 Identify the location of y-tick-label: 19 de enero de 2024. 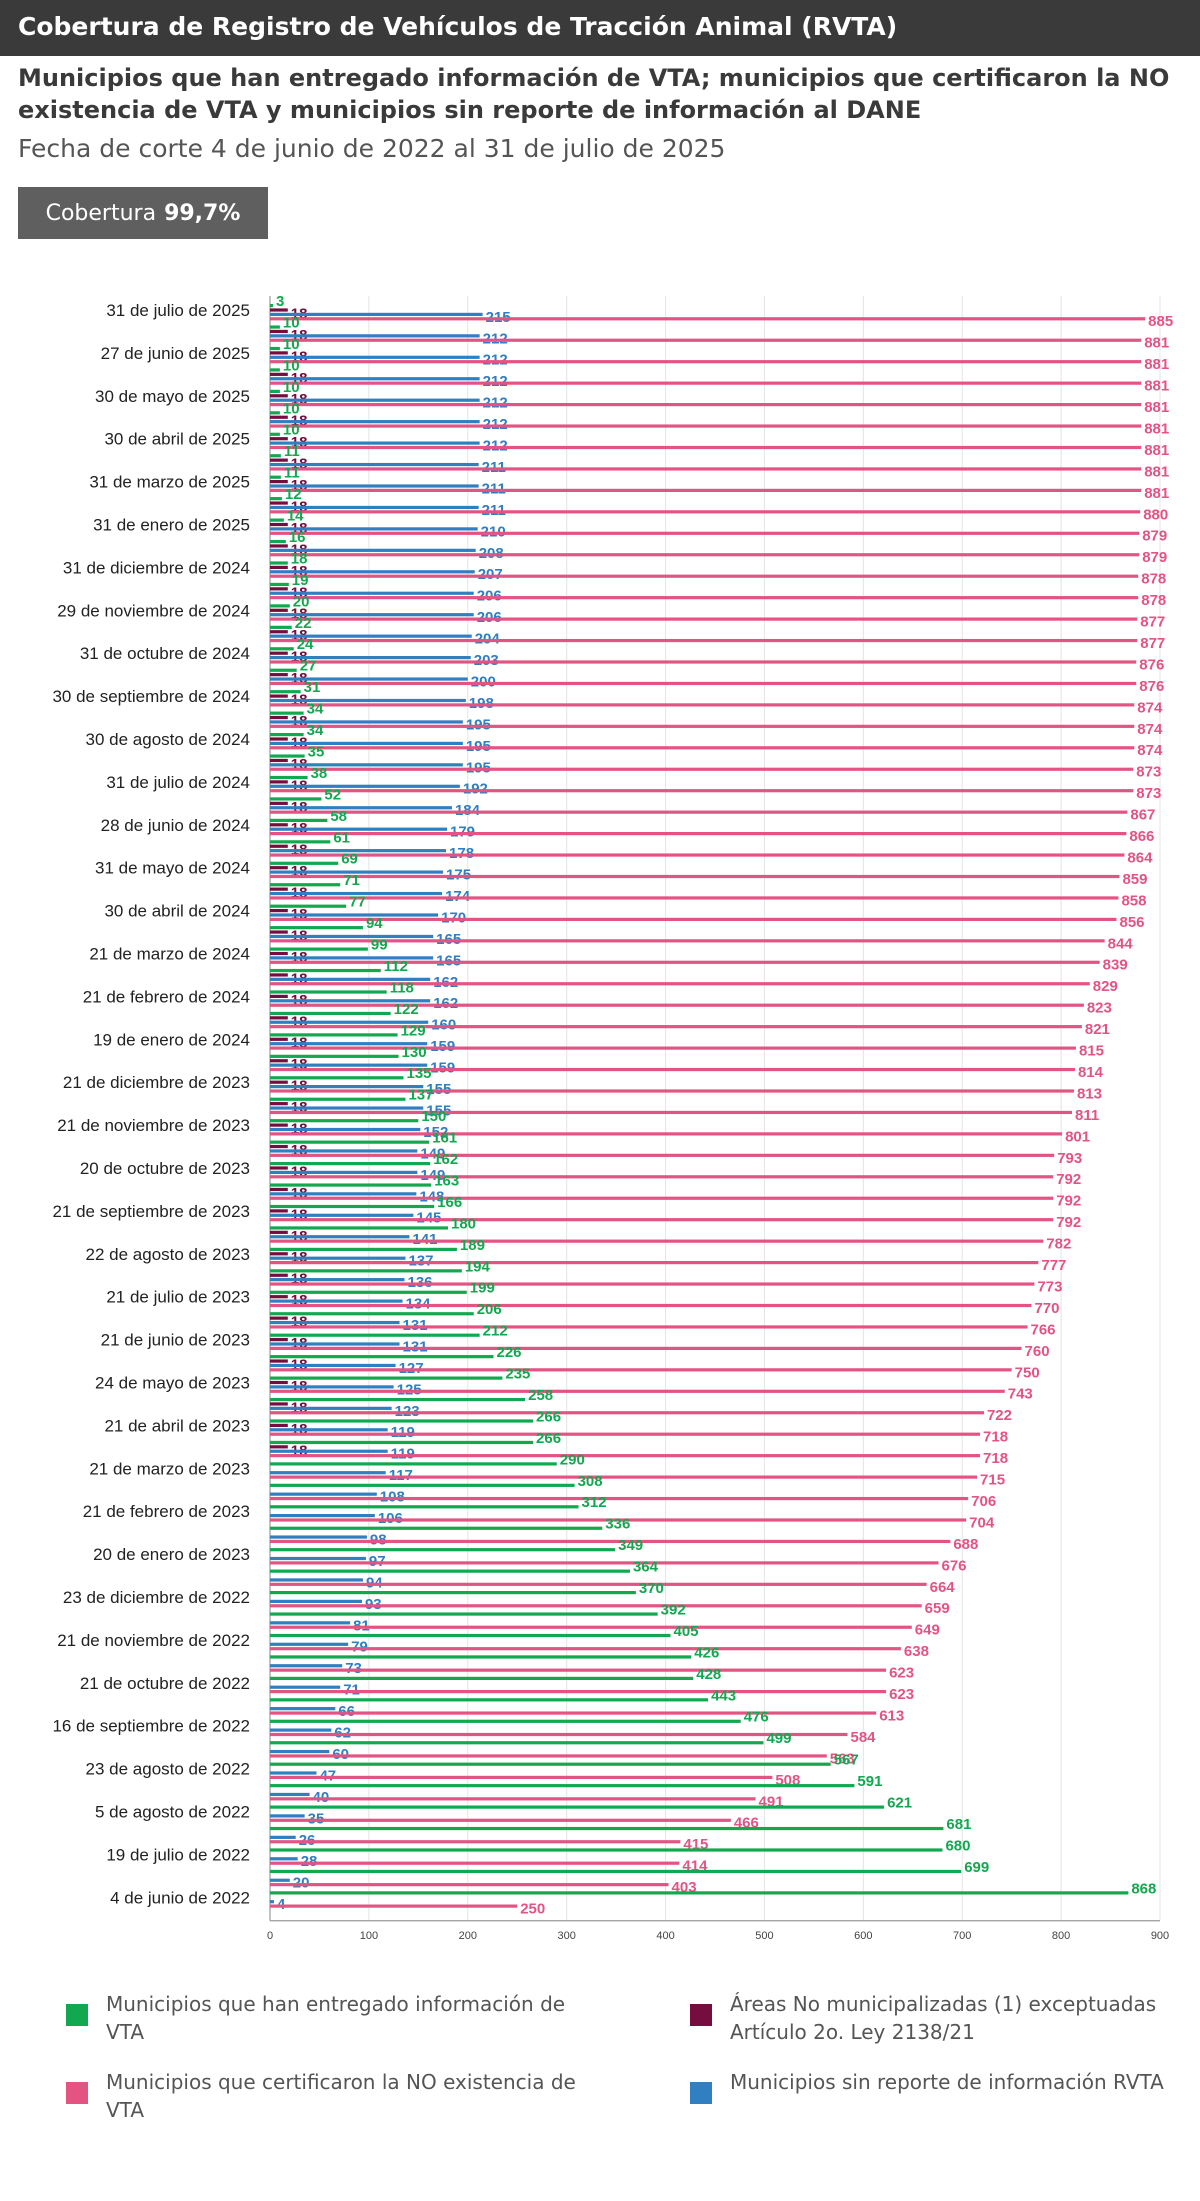
(171, 1039).